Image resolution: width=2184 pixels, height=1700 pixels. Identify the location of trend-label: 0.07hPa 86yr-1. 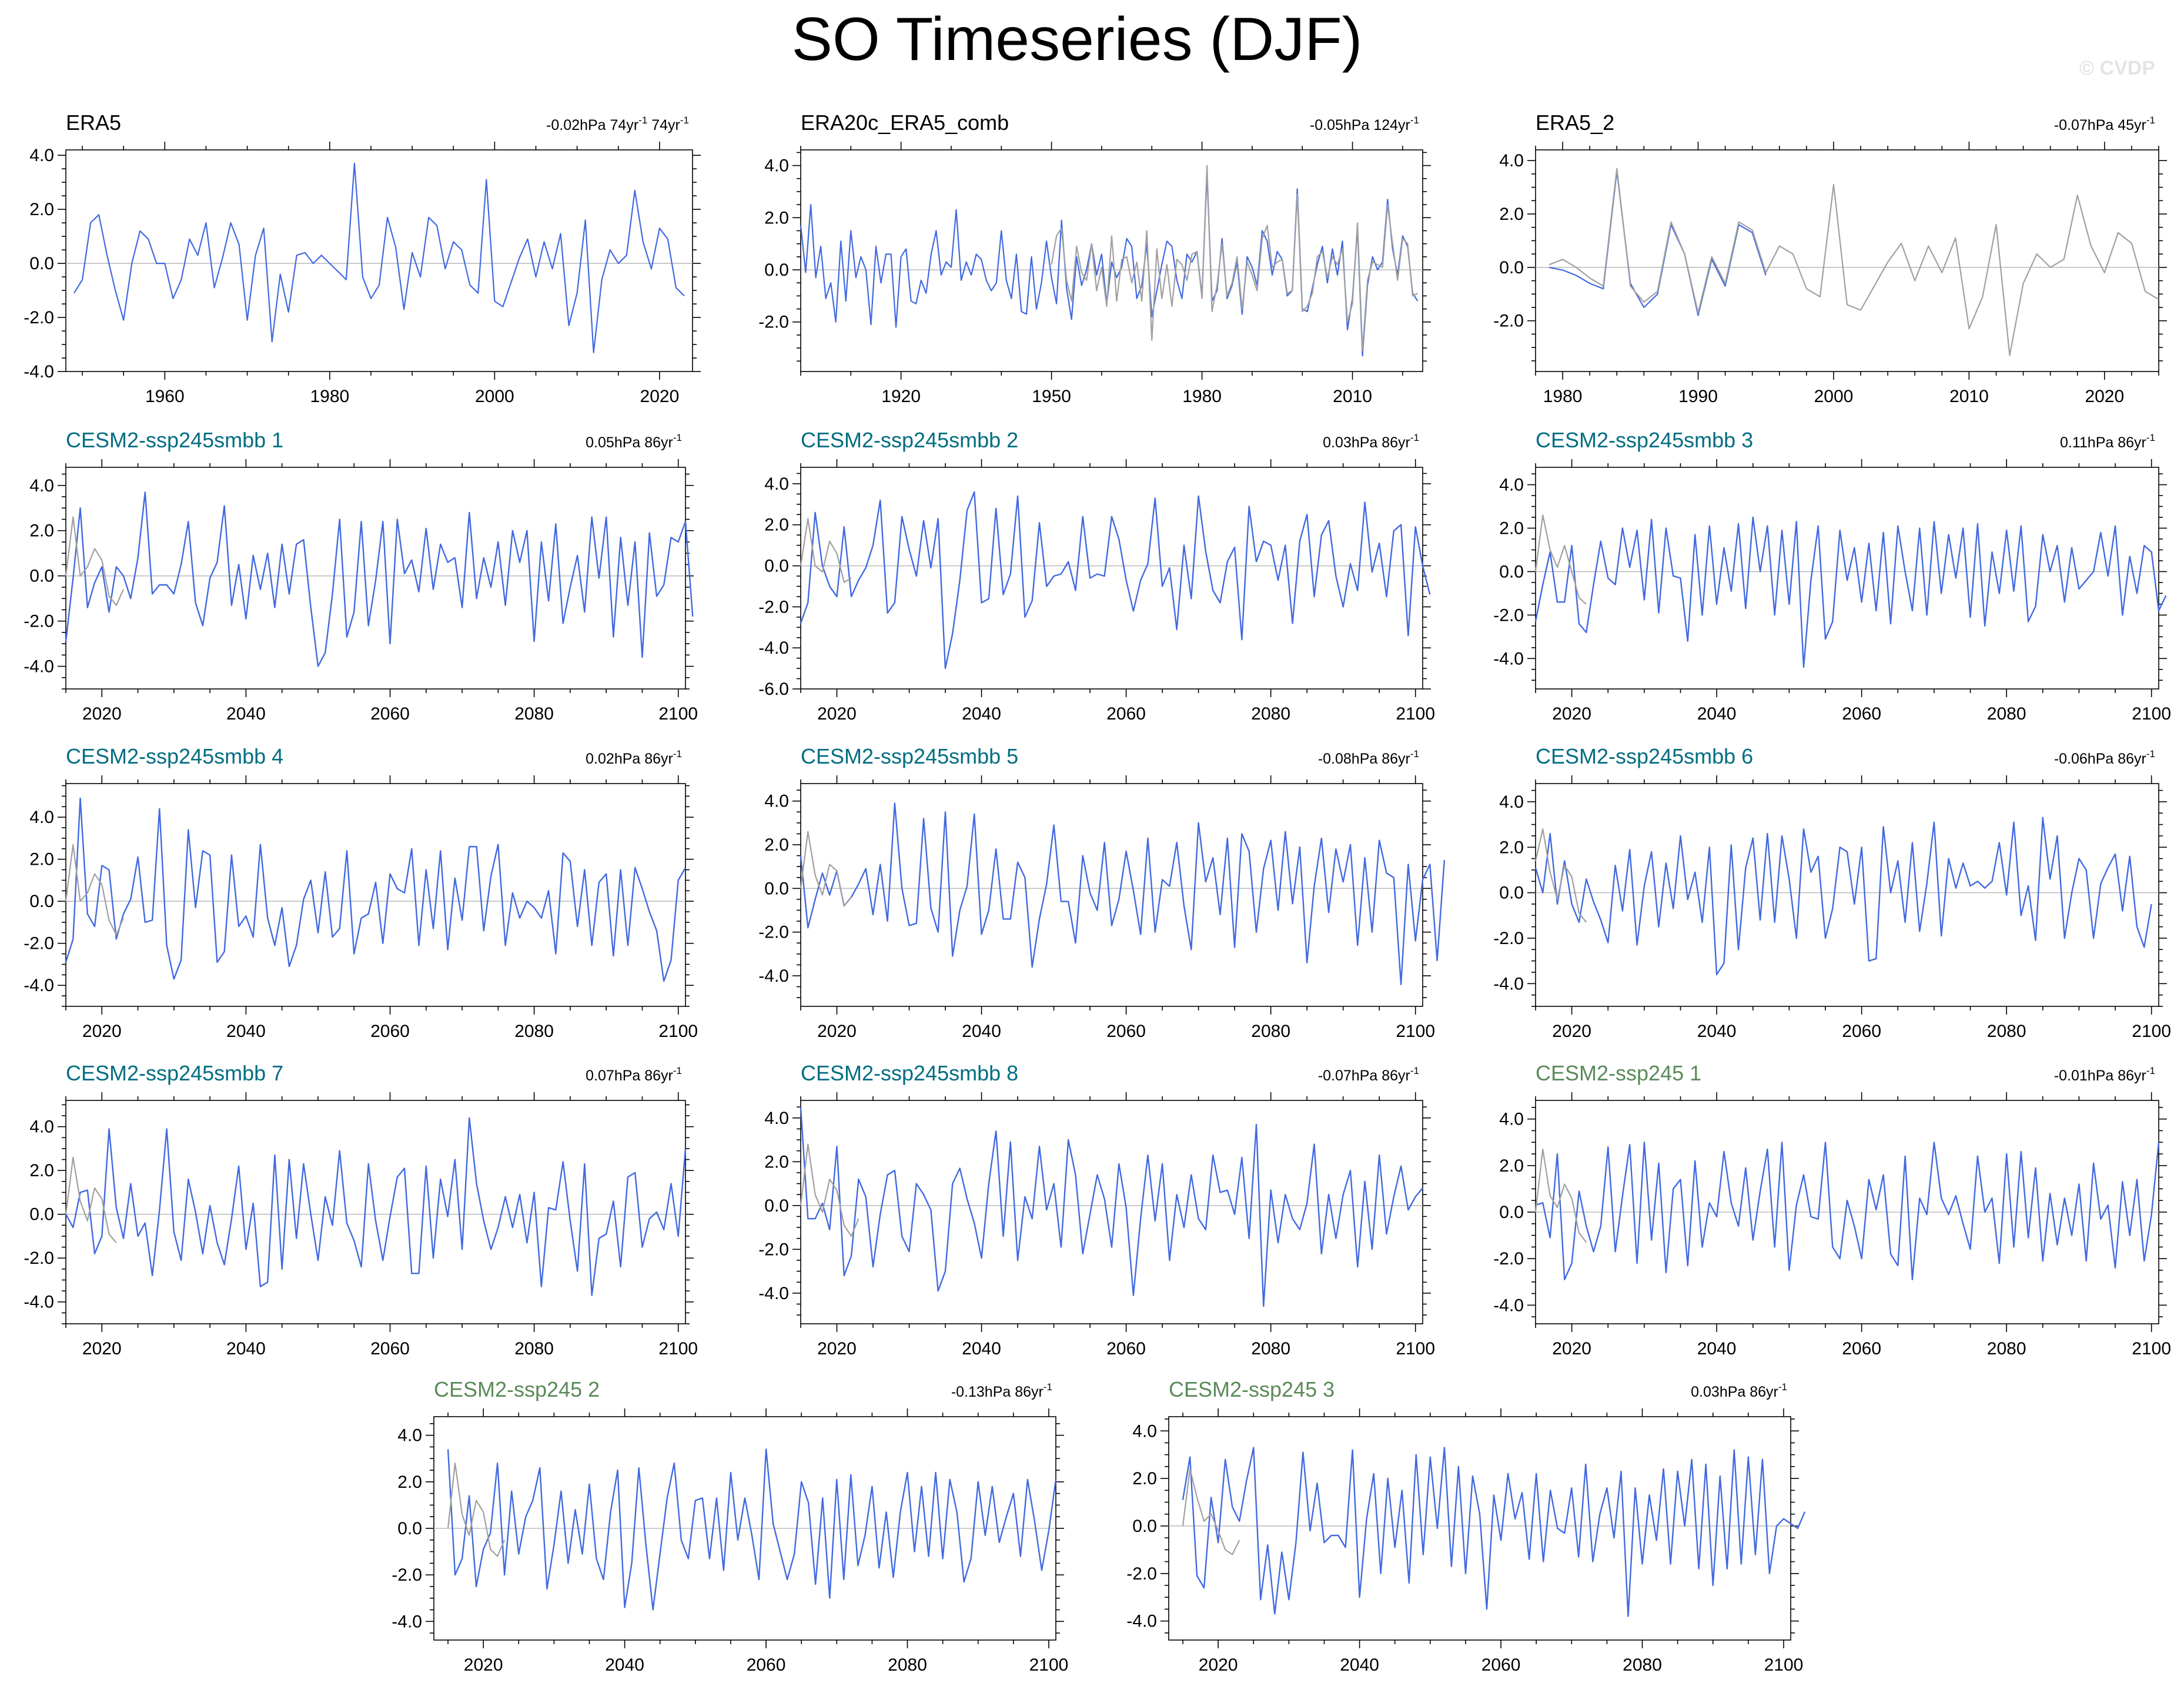
(634, 1074).